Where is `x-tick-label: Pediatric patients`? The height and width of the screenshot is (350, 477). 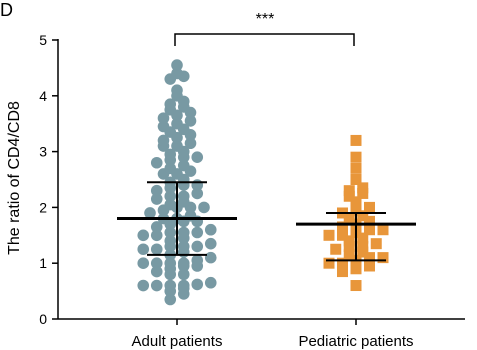
x-tick-label: Pediatric patients is located at coordinates (355, 341).